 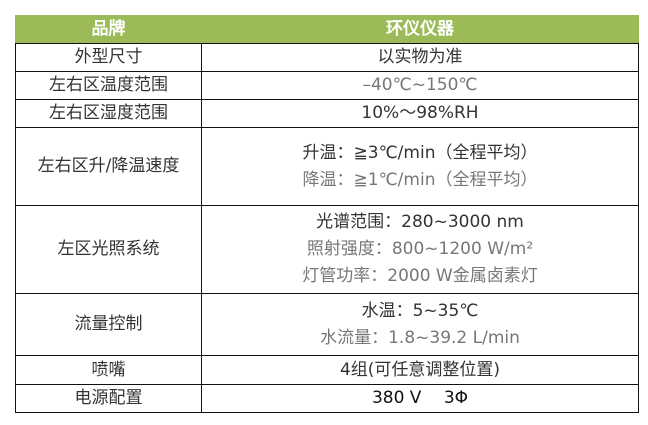 I want to click on row-label: 左右区升/降温速度, so click(x=108, y=166).